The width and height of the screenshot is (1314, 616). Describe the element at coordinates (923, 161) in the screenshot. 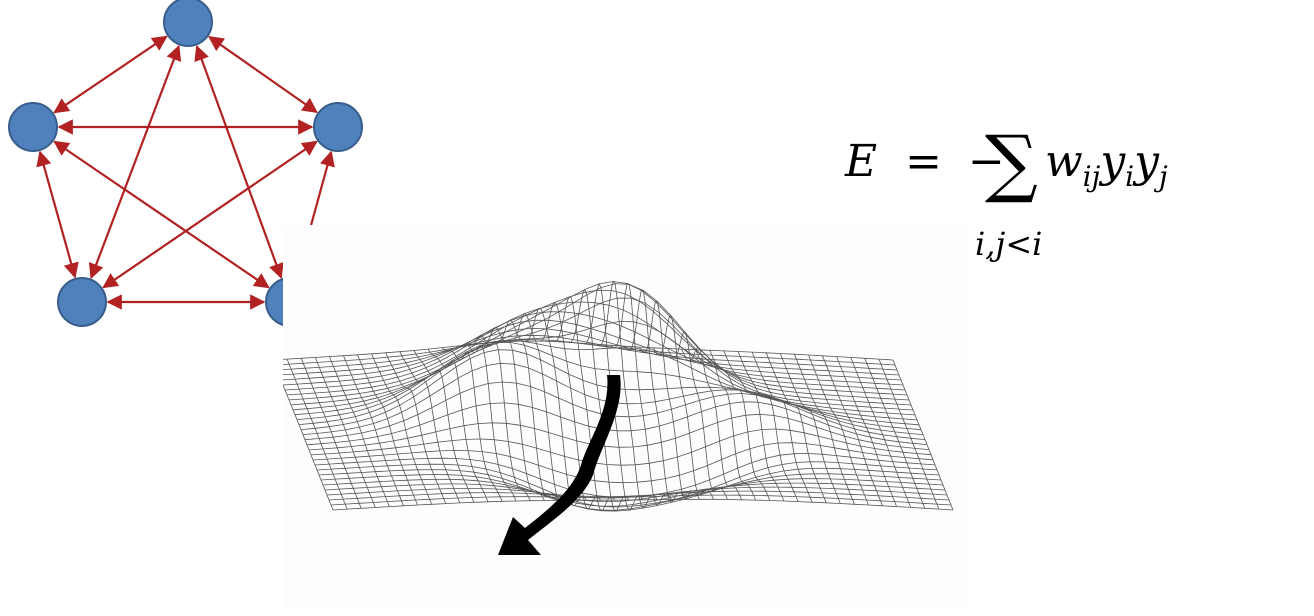

I see `equation-equals: =` at that location.